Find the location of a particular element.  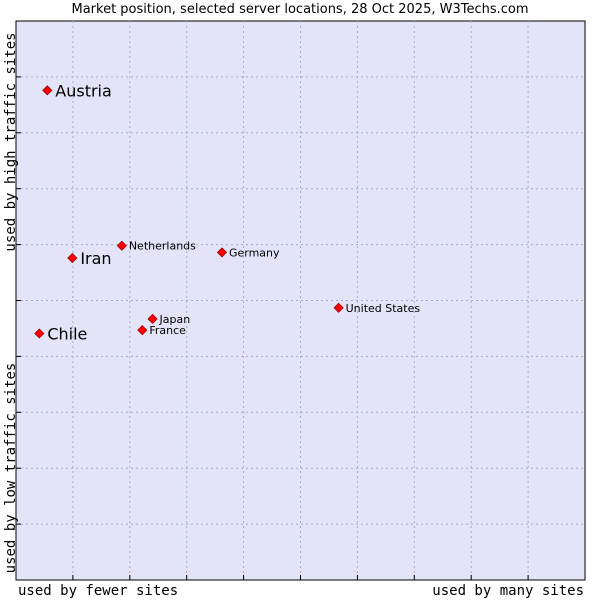

data-label: Germany is located at coordinates (254, 252).